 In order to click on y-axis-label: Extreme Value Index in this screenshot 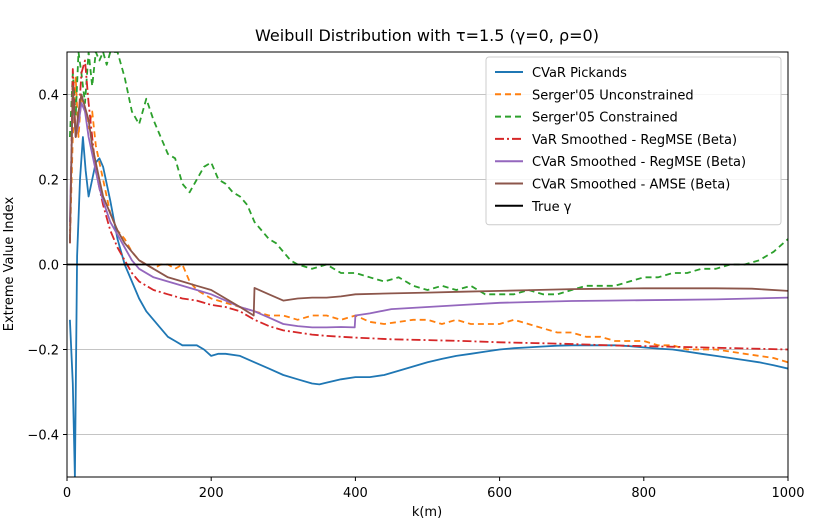, I will do `click(9, 263)`.